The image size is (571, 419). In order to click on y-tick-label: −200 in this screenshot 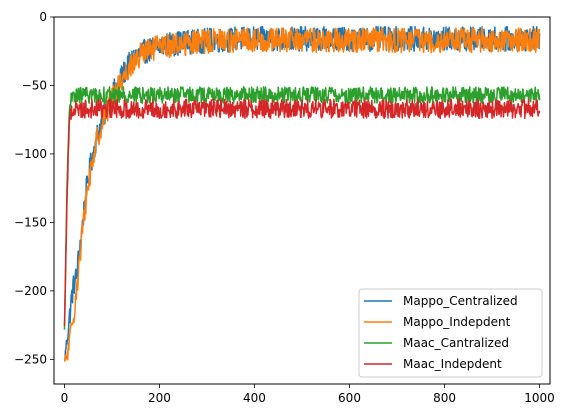, I will do `click(30, 291)`.